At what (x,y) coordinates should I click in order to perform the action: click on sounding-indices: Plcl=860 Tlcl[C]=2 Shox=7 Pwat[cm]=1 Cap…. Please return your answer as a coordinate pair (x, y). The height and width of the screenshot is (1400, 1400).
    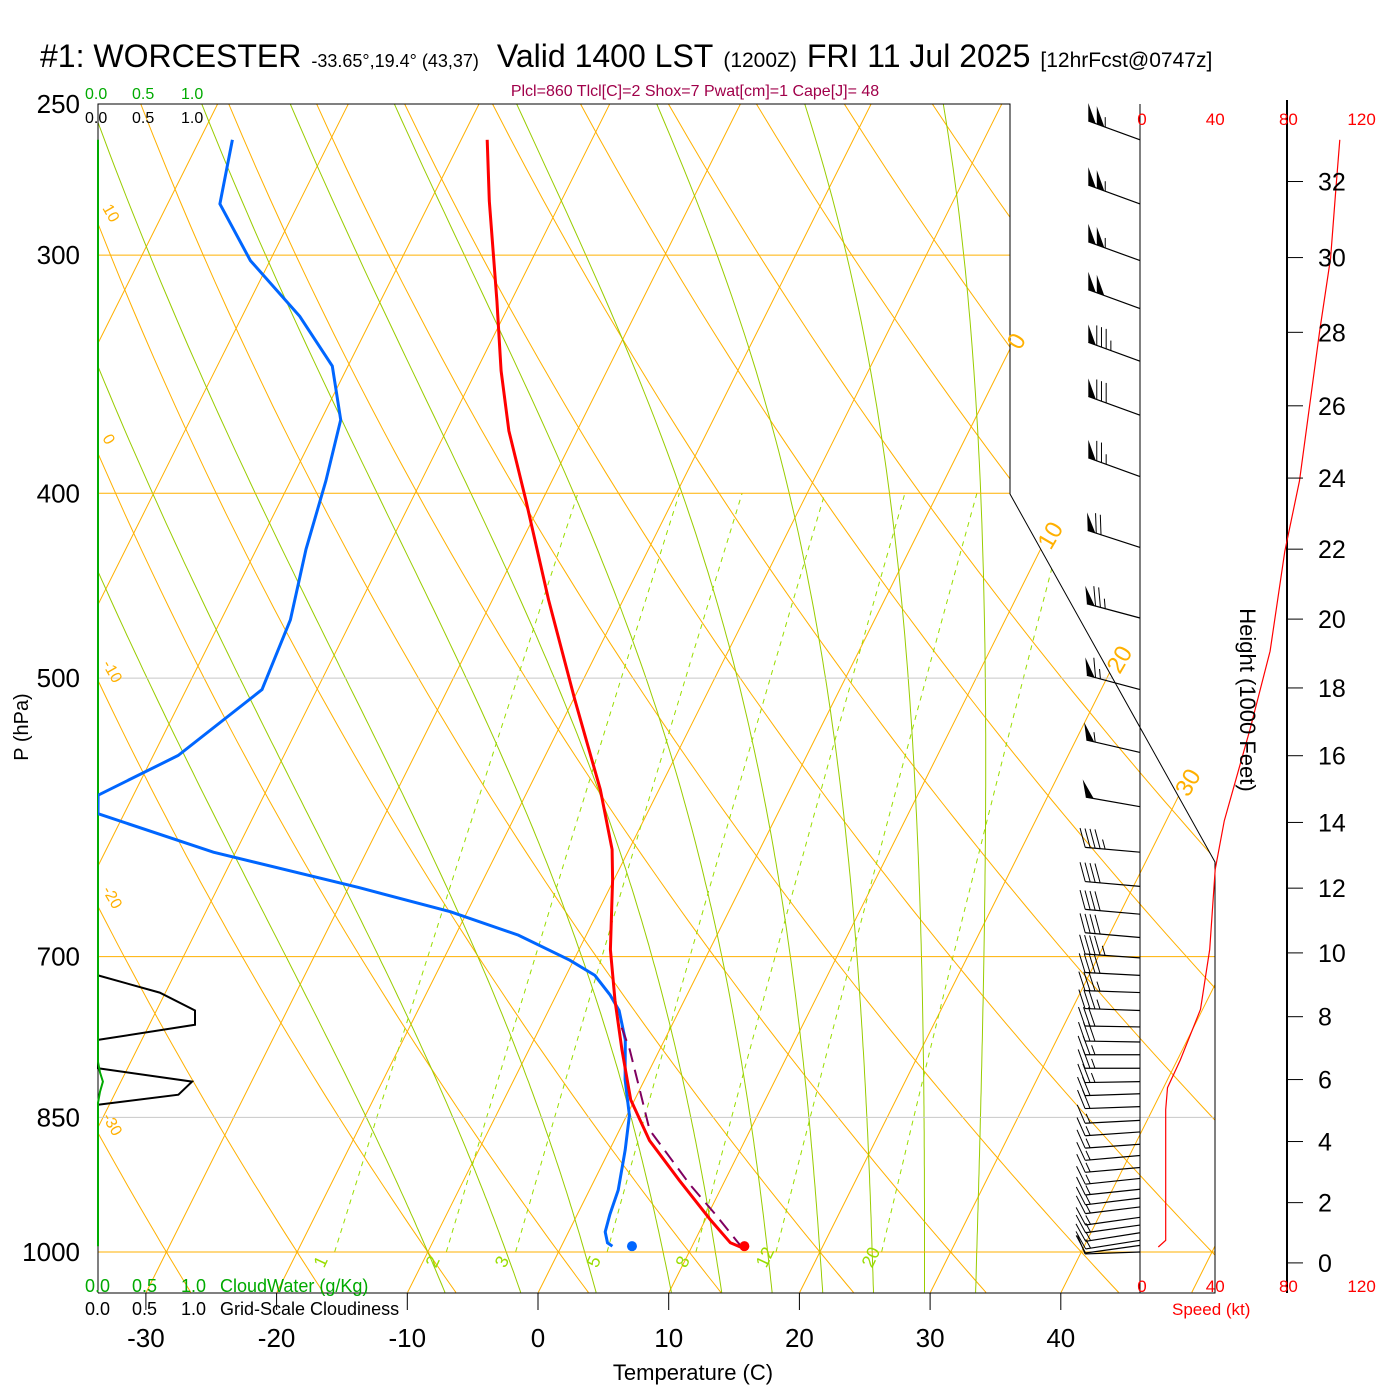
    Looking at the image, I should click on (695, 91).